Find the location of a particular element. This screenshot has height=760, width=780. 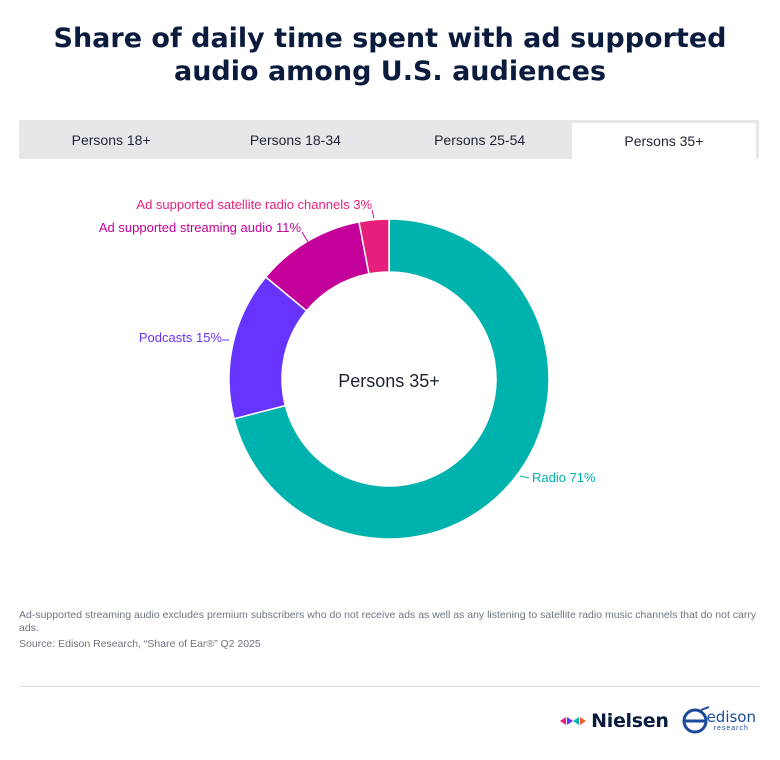

edison-subtitle: research is located at coordinates (731, 728).